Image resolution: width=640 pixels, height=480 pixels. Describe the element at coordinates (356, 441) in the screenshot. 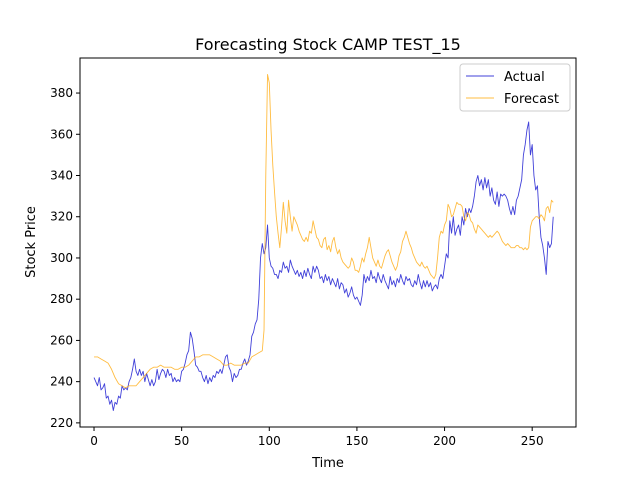

I see `x-tick-label: 150` at that location.